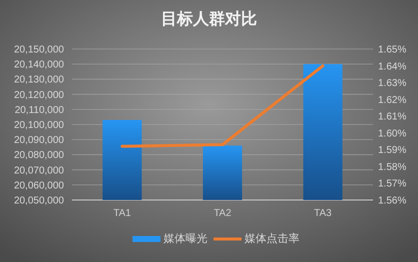 This screenshot has height=262, width=418. Describe the element at coordinates (39, 186) in the screenshot. I see `y-tick-label: 20,060,000` at that location.